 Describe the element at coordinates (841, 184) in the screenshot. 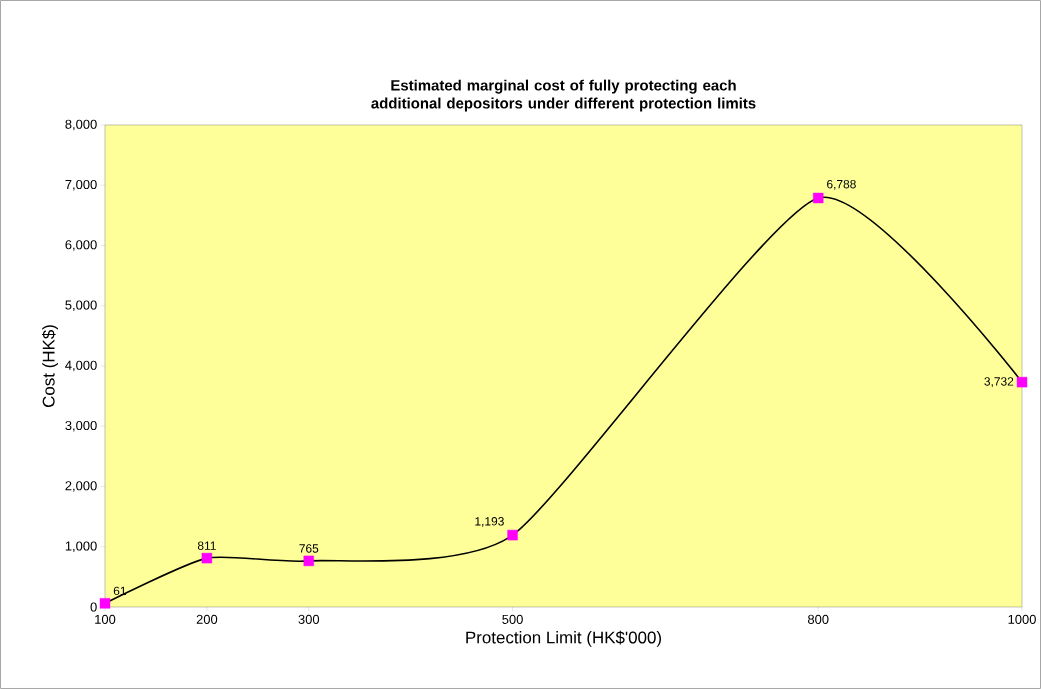

I see `data-label: 6,788` at that location.